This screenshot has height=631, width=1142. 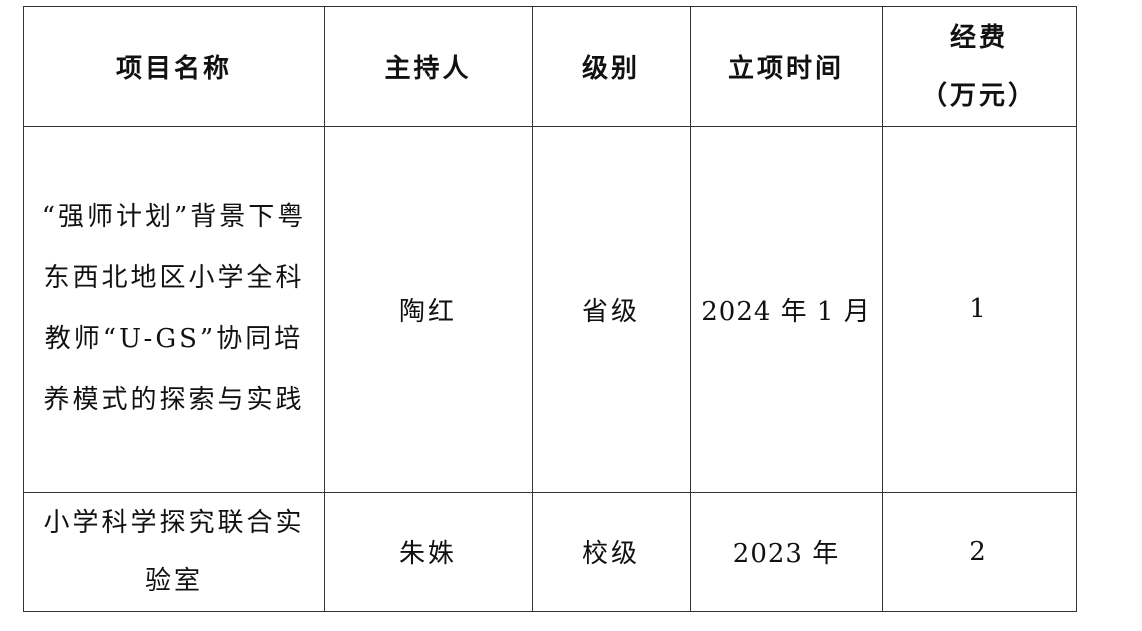 What do you see at coordinates (979, 66) in the screenshot?
I see `header-funding: 经费 （万元）` at bounding box center [979, 66].